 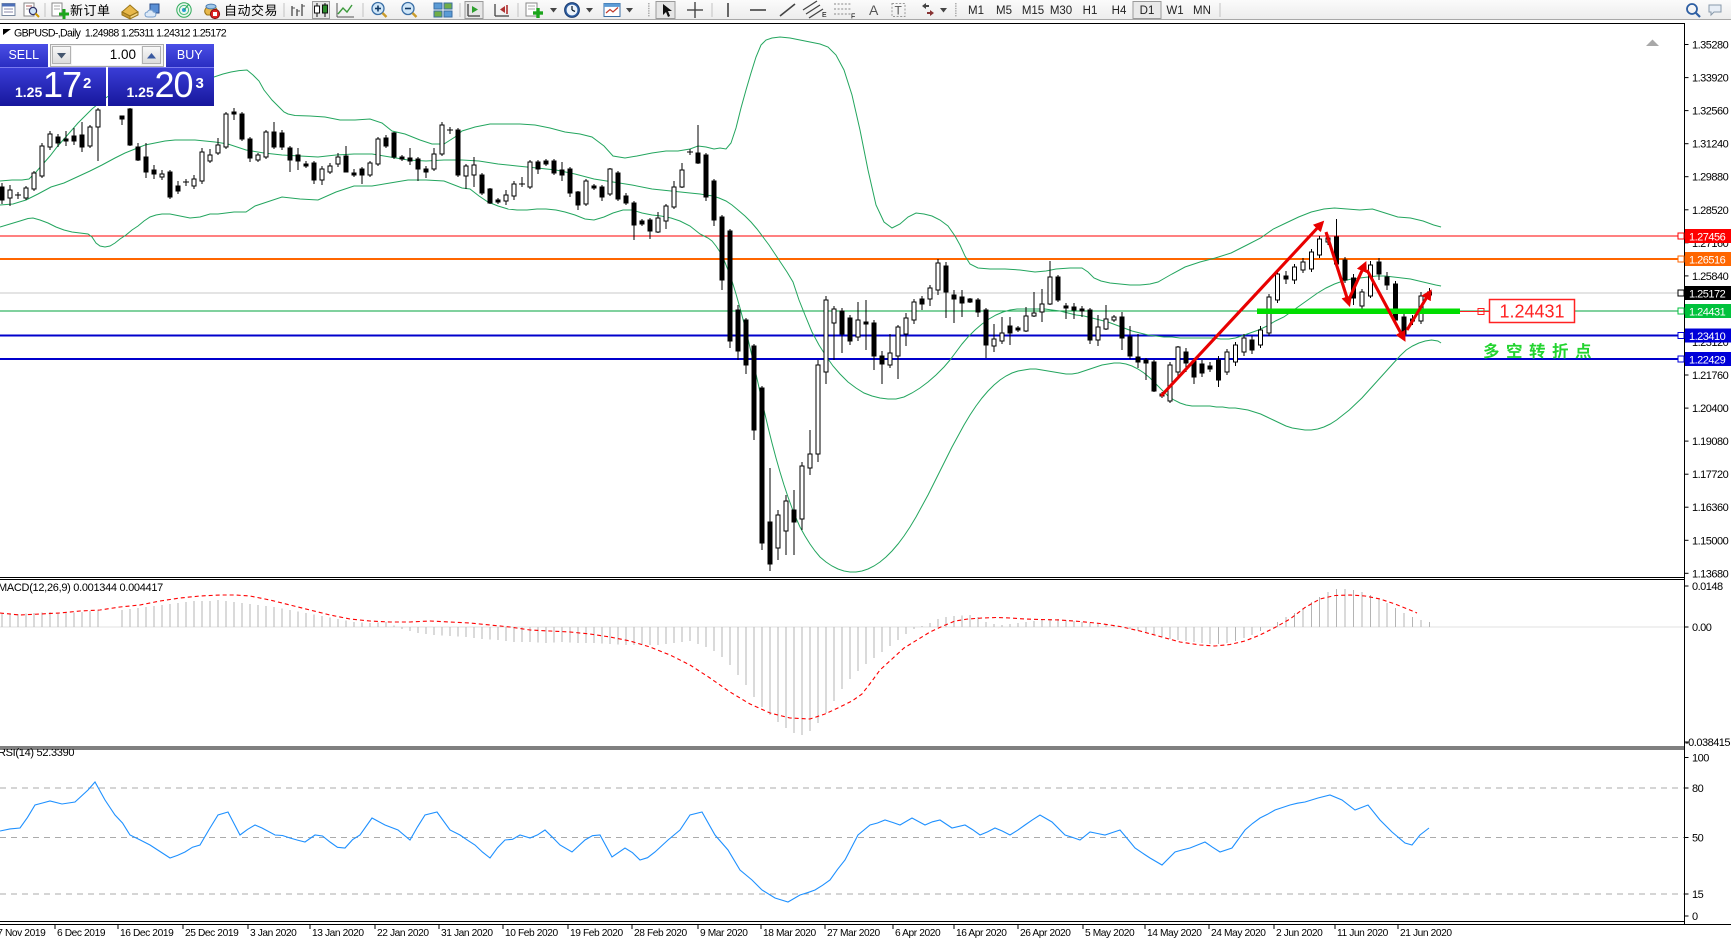 I want to click on svg-text: 1.29880, so click(x=1710, y=178).